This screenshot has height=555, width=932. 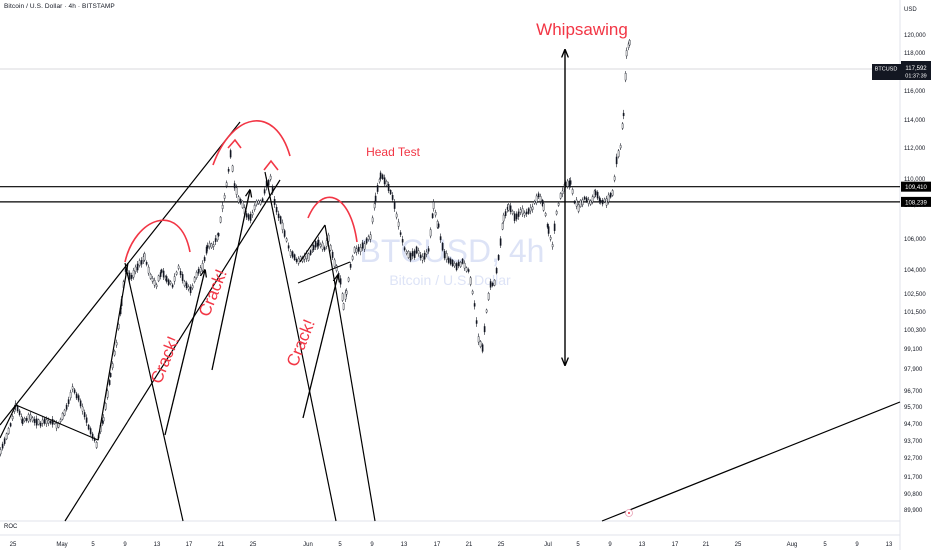 I want to click on time-tick-label: 13, so click(x=889, y=545).